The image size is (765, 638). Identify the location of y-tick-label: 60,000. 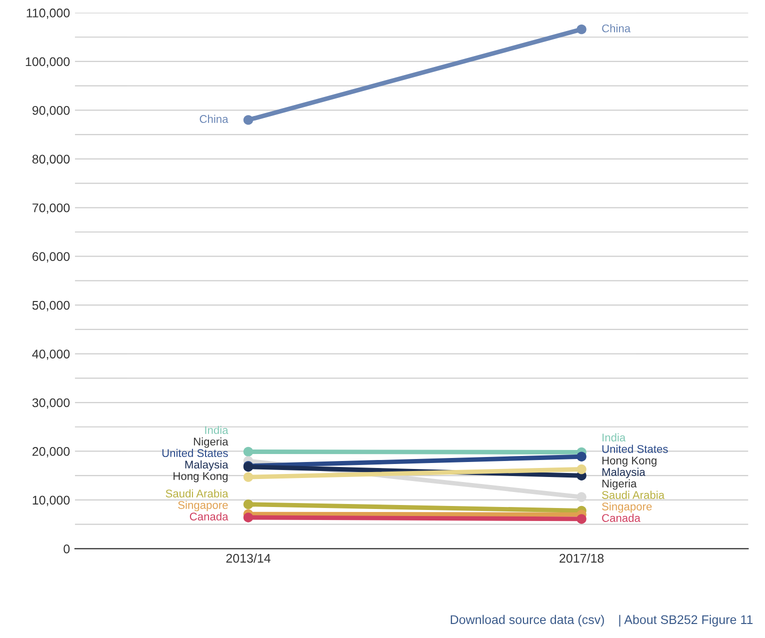
(51, 257).